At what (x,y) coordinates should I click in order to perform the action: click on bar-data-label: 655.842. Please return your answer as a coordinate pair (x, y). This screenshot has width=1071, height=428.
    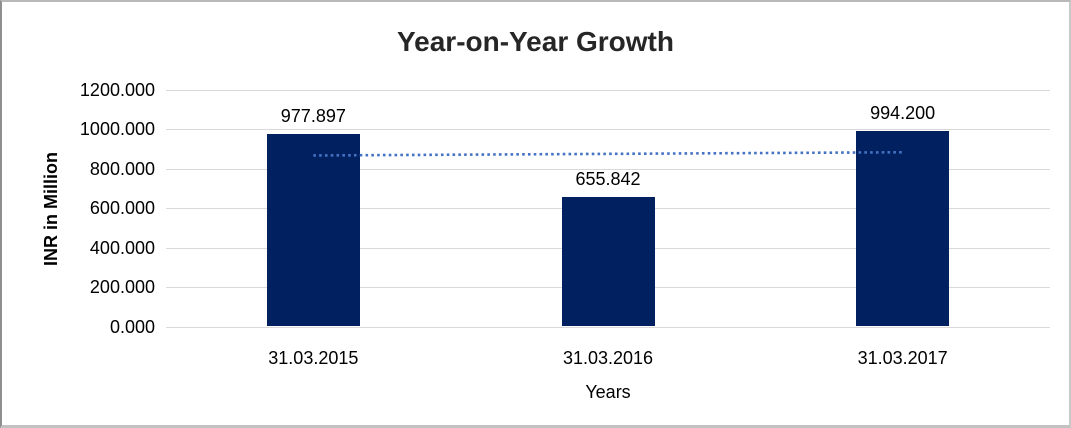
    Looking at the image, I should click on (608, 179).